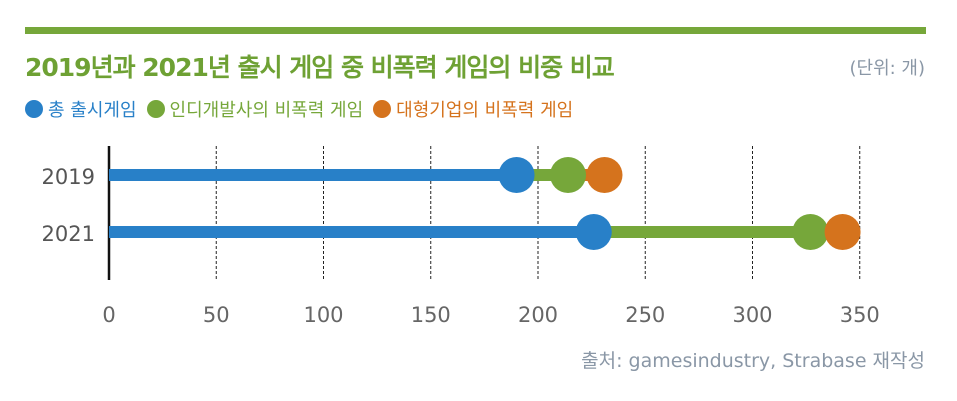  I want to click on legend: 총 출시게임 인디개발사의 비폭력 게임 대형기업의 비폭력 게임, so click(299, 109).